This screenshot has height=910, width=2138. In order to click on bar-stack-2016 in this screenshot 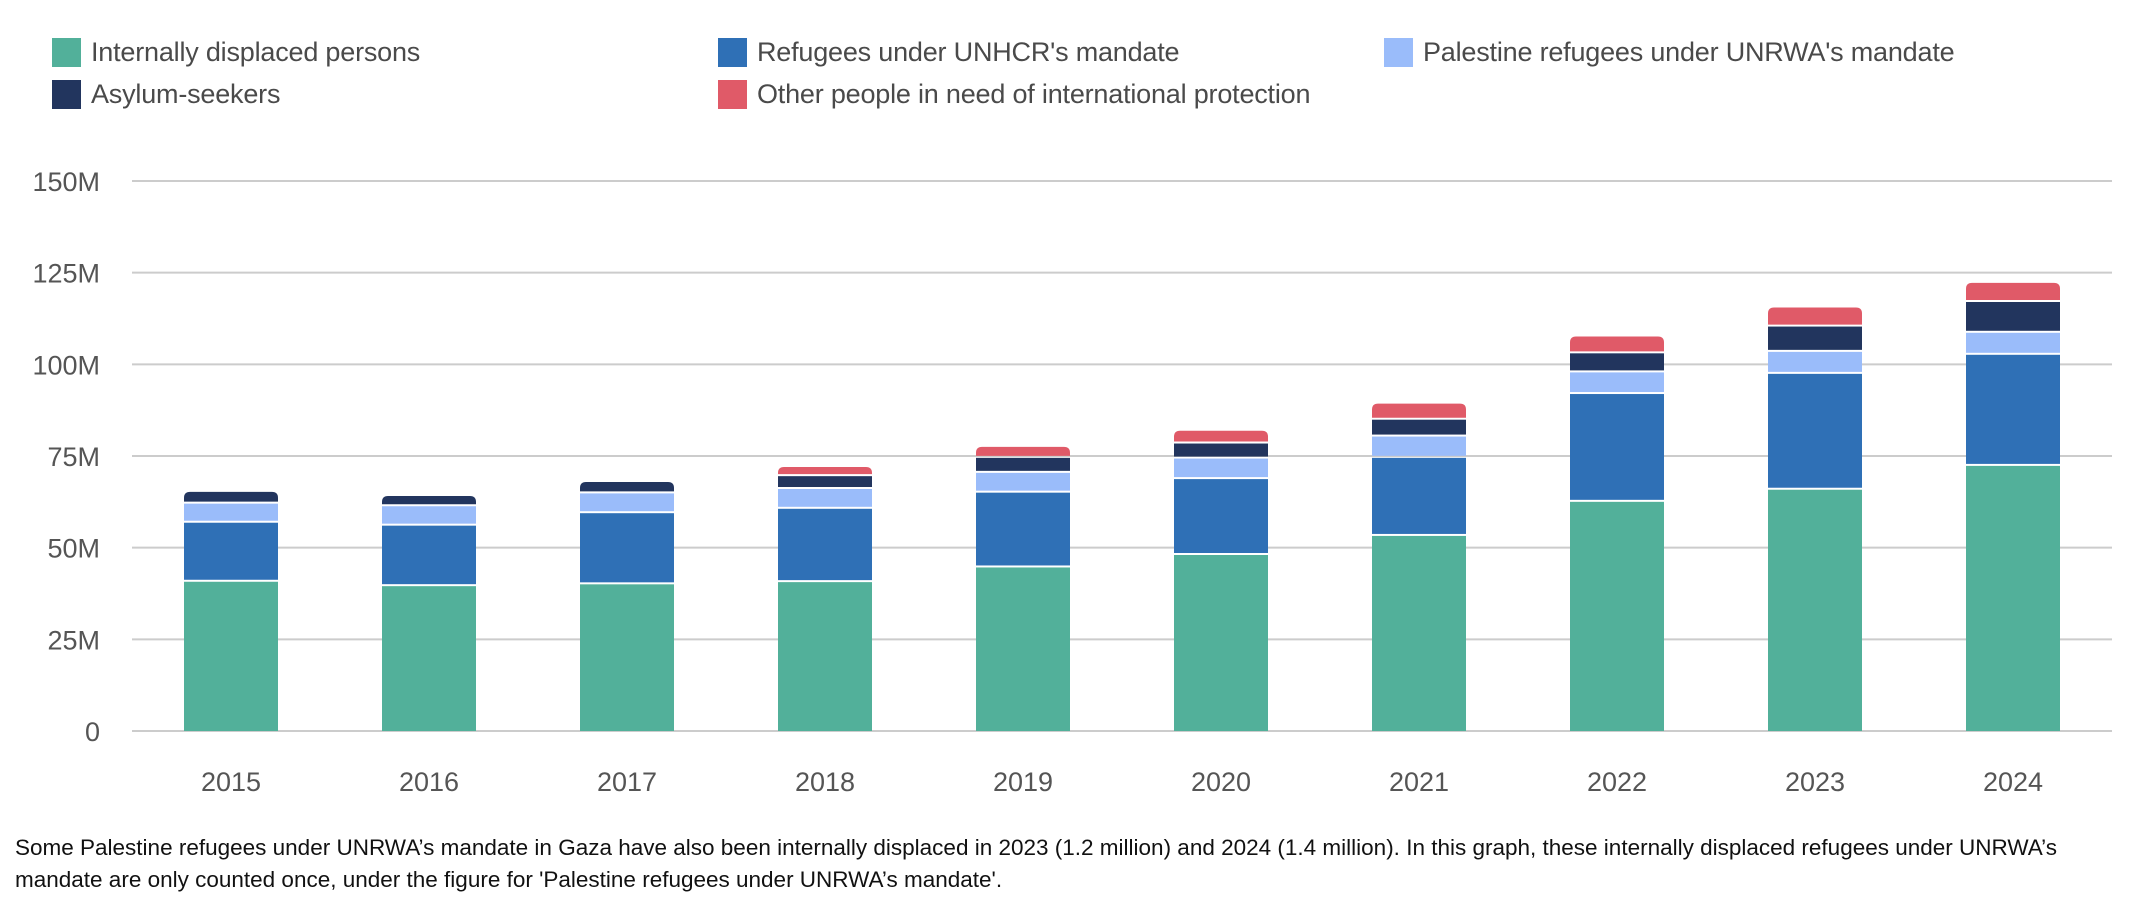, I will do `click(429, 613)`.